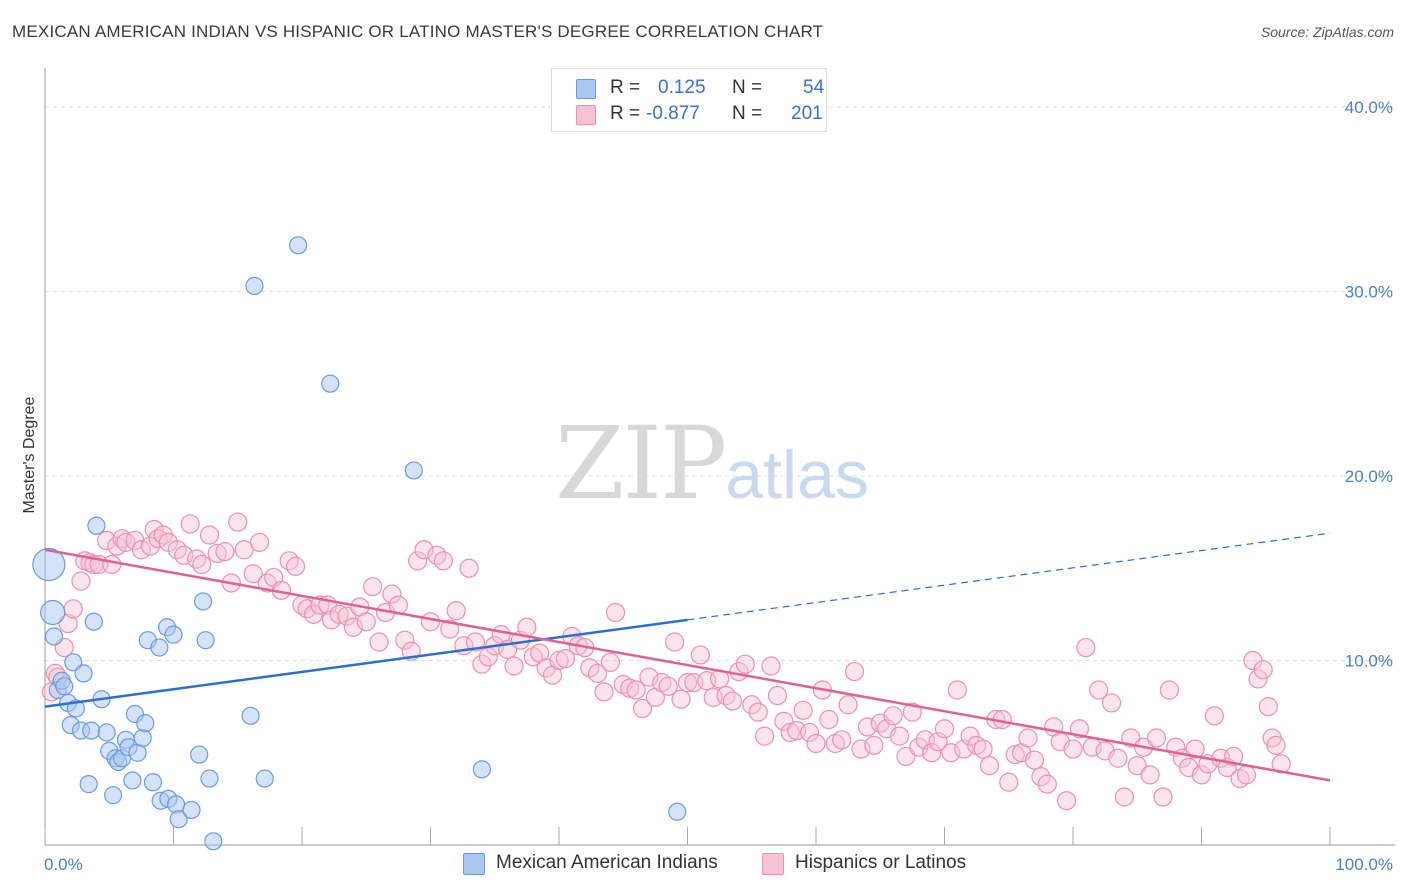 This screenshot has width=1406, height=892. Describe the element at coordinates (1009, 576) in the screenshot. I see `mexican-american-trend-extension` at that location.